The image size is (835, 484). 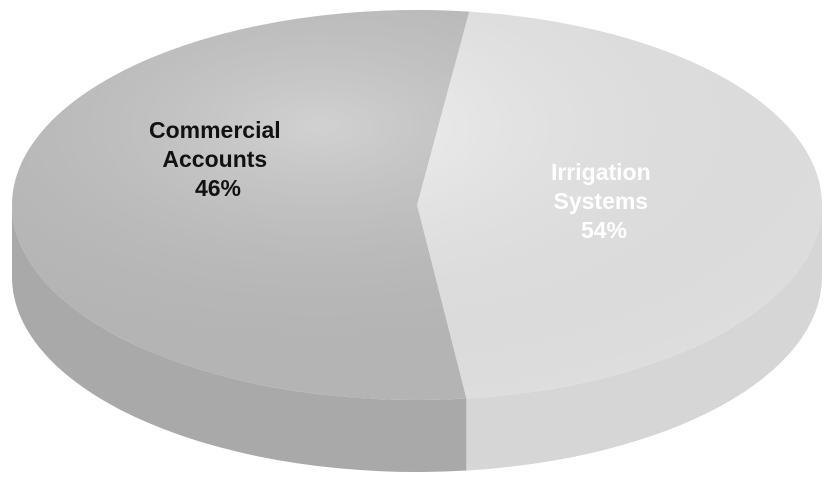 I want to click on slice-percent-label: 54%, so click(x=604, y=230).